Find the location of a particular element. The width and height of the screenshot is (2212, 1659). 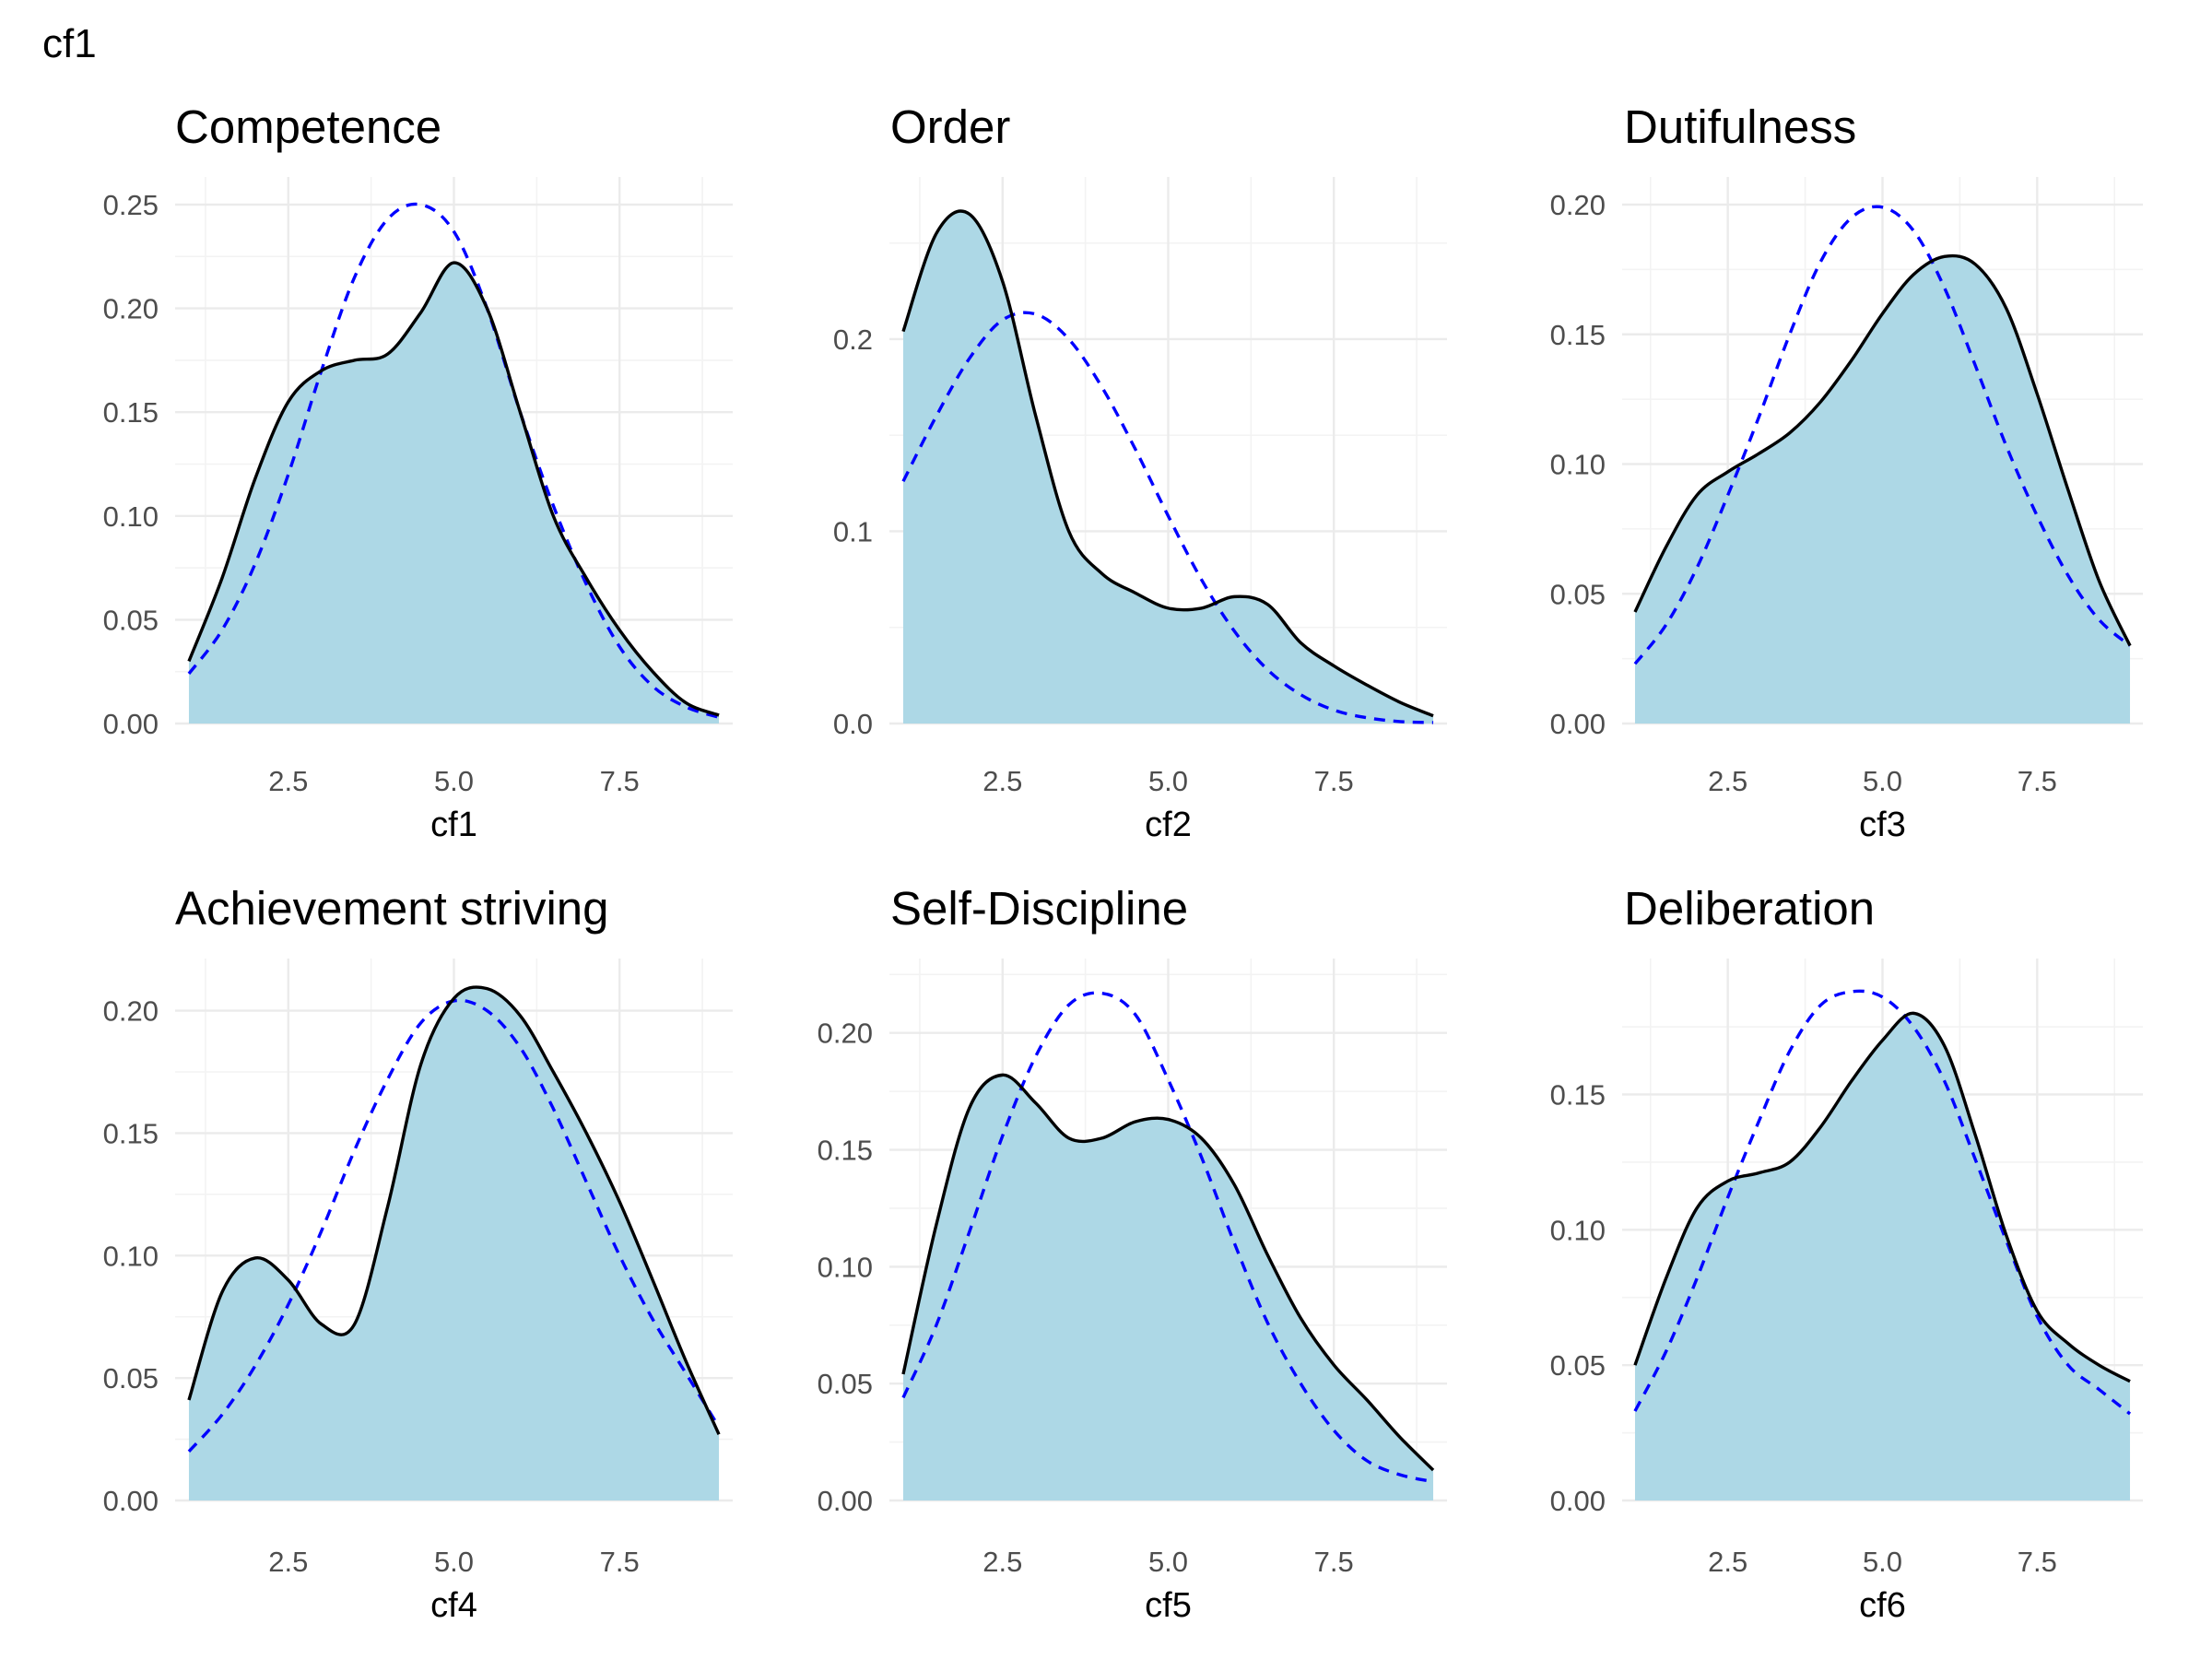

x-axis-title: cf2 is located at coordinates (1168, 825).